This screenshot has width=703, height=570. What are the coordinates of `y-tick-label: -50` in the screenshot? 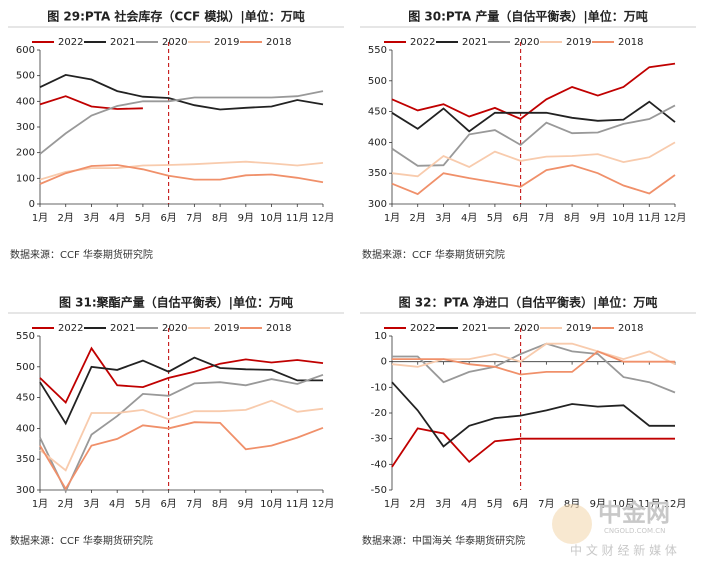 It's located at (379, 490).